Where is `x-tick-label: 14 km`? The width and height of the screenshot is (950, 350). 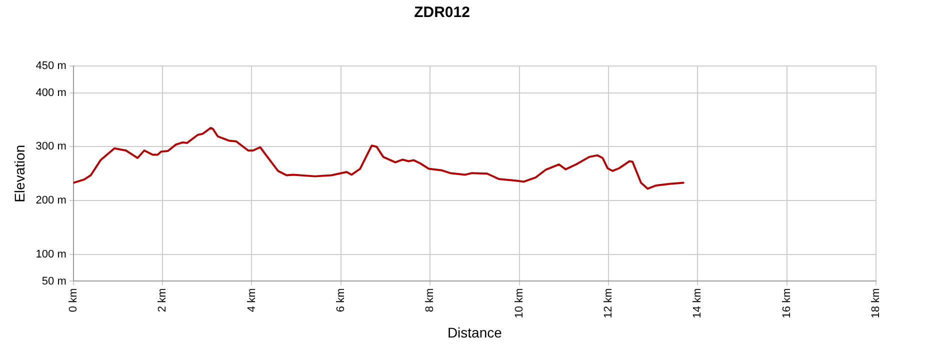
x-tick-label: 14 km is located at coordinates (698, 303).